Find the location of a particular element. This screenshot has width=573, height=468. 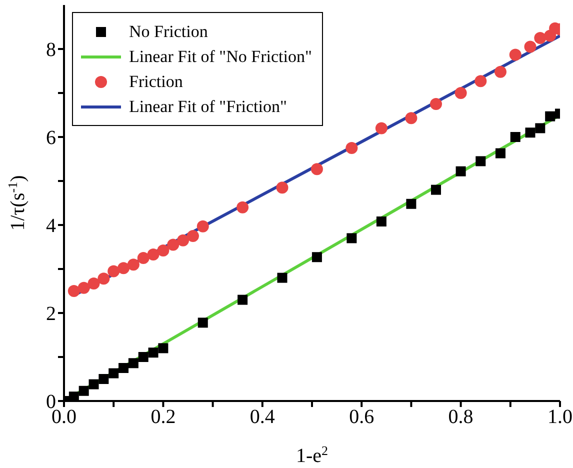

legend-label: No Friction is located at coordinates (168, 32).